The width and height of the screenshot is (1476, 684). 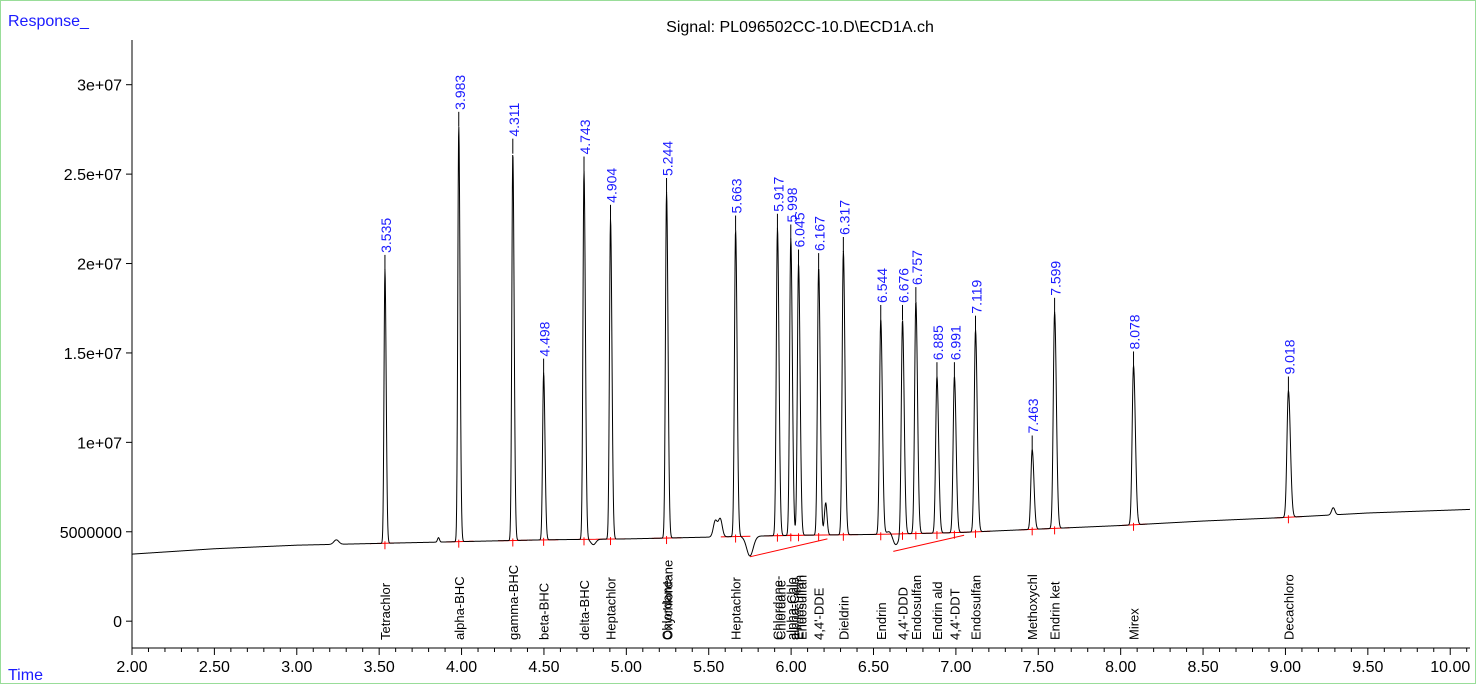 I want to click on peak-rt-label-1: 3.983, so click(x=460, y=92).